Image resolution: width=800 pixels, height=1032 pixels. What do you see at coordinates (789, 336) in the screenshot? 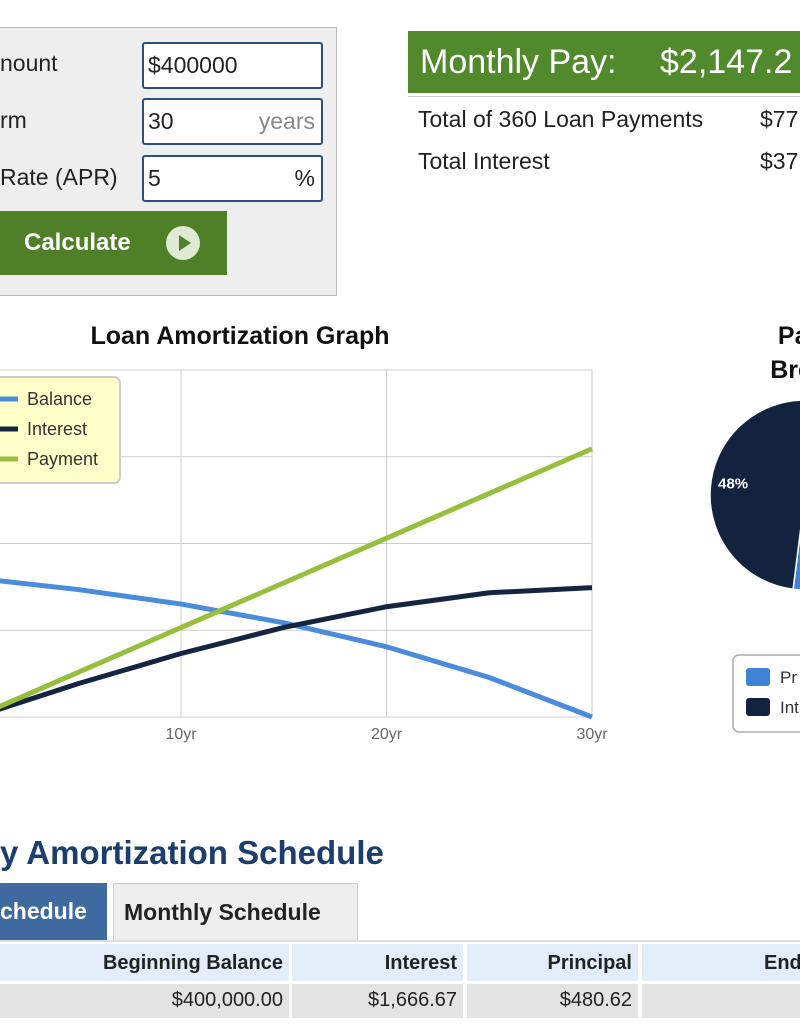
I see `chart-title: Payr` at bounding box center [789, 336].